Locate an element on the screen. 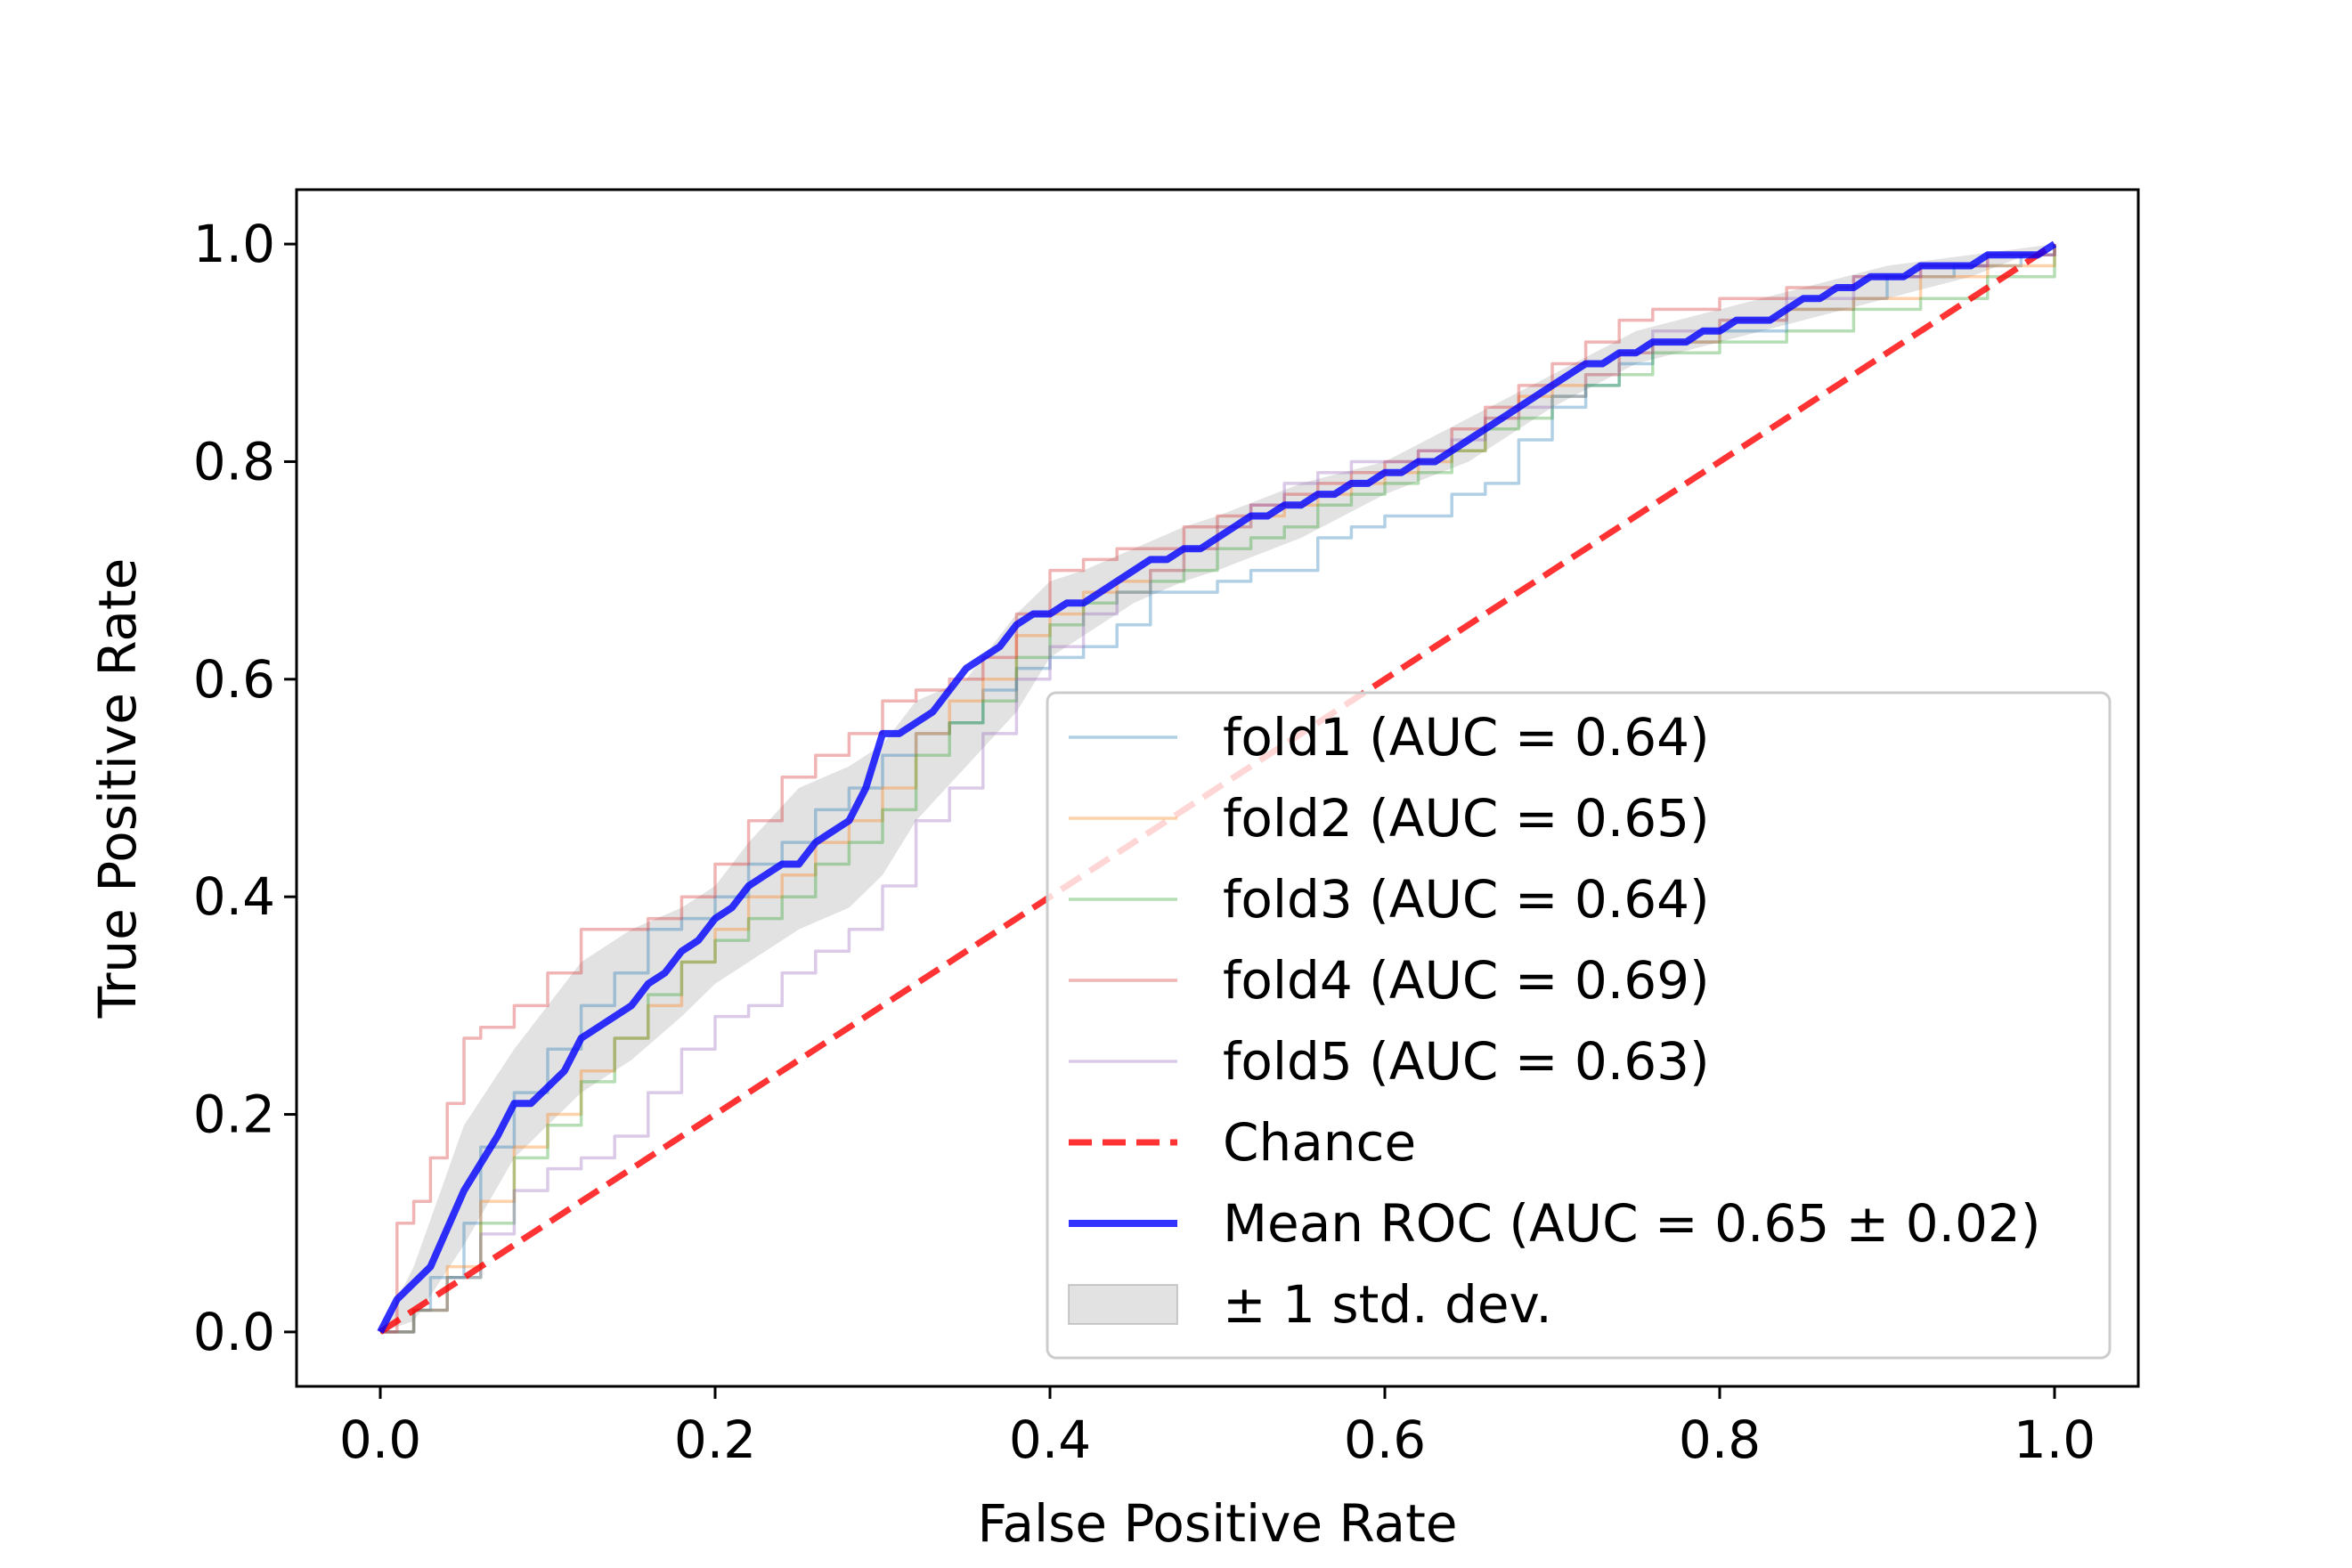 The height and width of the screenshot is (1568, 2352). x-tick-label: 0.8 is located at coordinates (1720, 1440).